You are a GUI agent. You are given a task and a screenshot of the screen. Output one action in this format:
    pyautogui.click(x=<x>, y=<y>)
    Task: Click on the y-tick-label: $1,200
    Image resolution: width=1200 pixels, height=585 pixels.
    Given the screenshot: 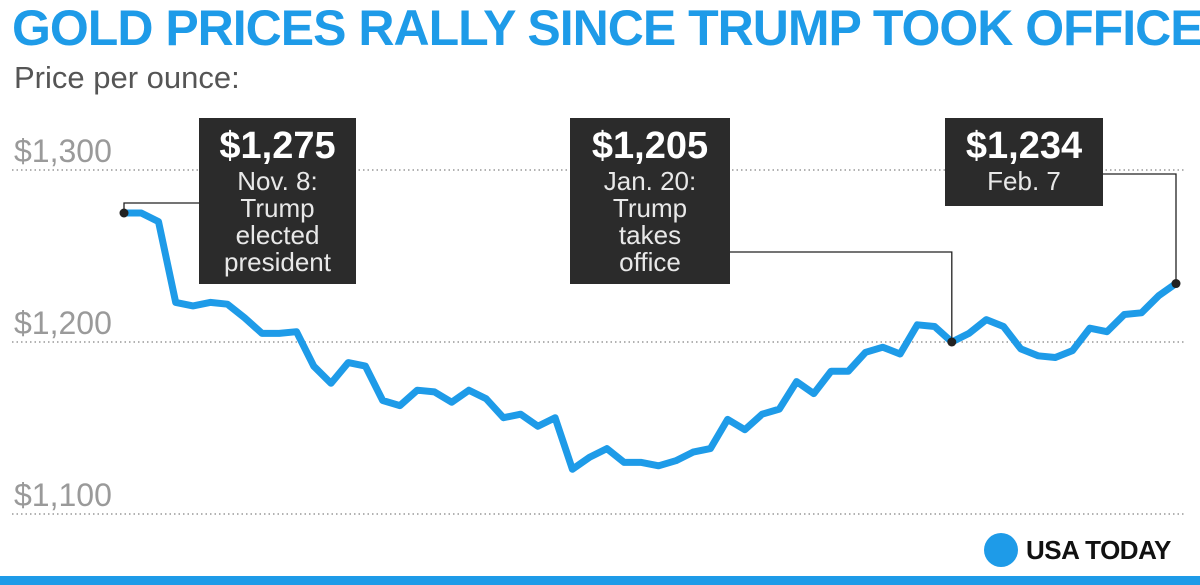 What is the action you would take?
    pyautogui.click(x=63, y=323)
    